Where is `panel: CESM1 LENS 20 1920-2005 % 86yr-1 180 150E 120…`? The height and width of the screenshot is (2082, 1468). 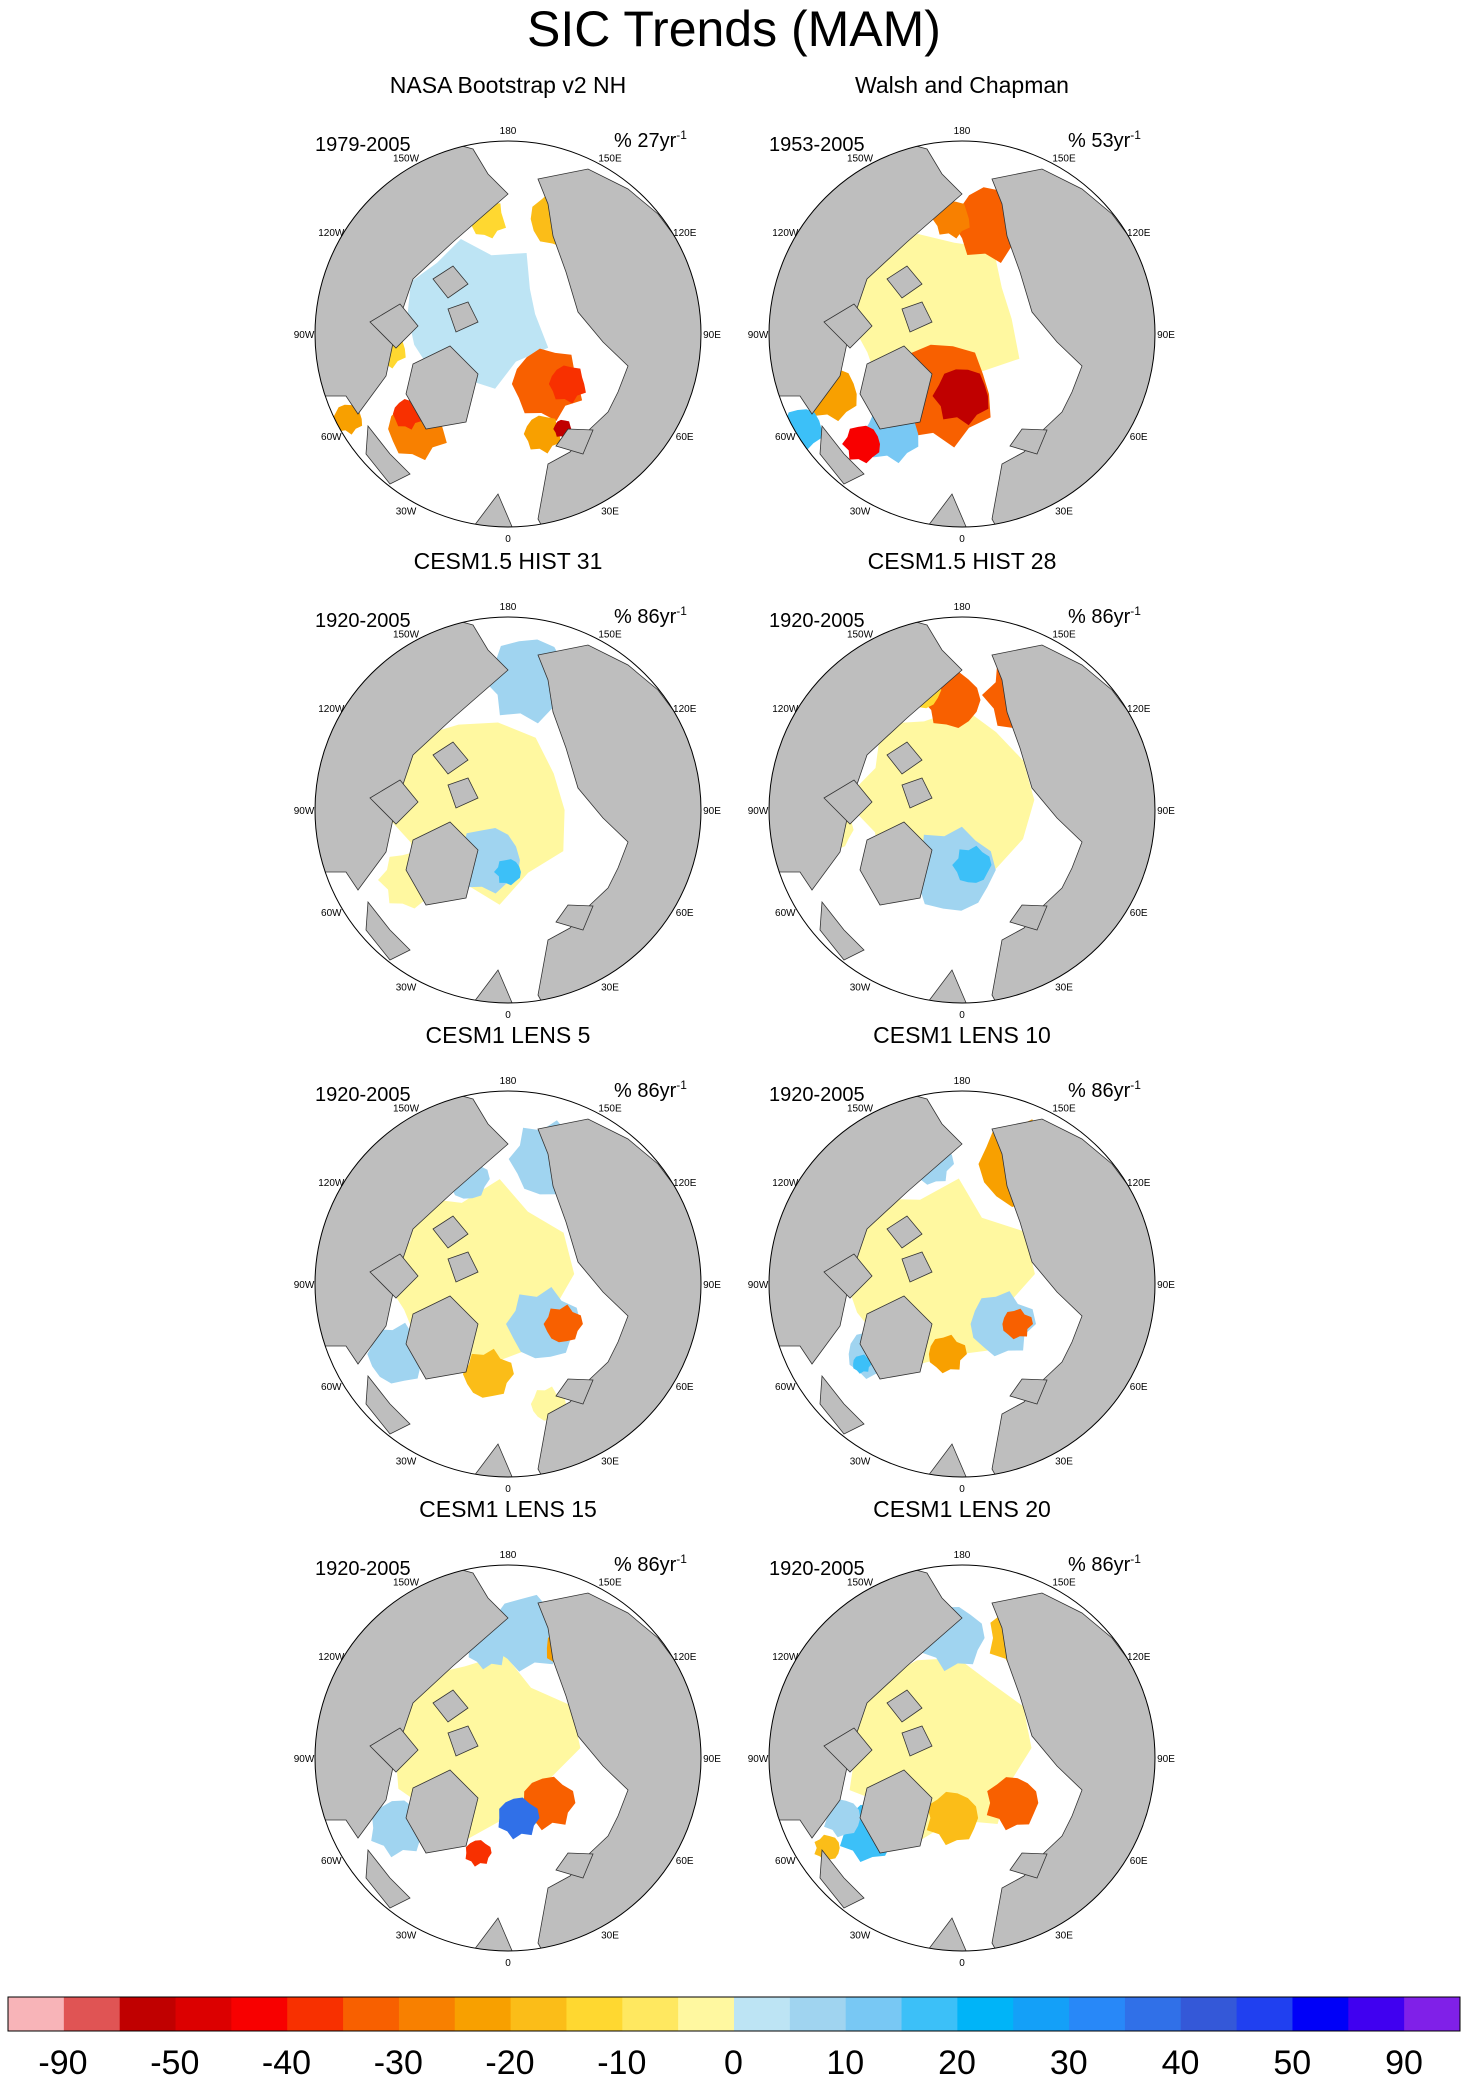 panel: CESM1 LENS 20 1920-2005 % 86yr-1 180 150E 120… is located at coordinates (962, 1732).